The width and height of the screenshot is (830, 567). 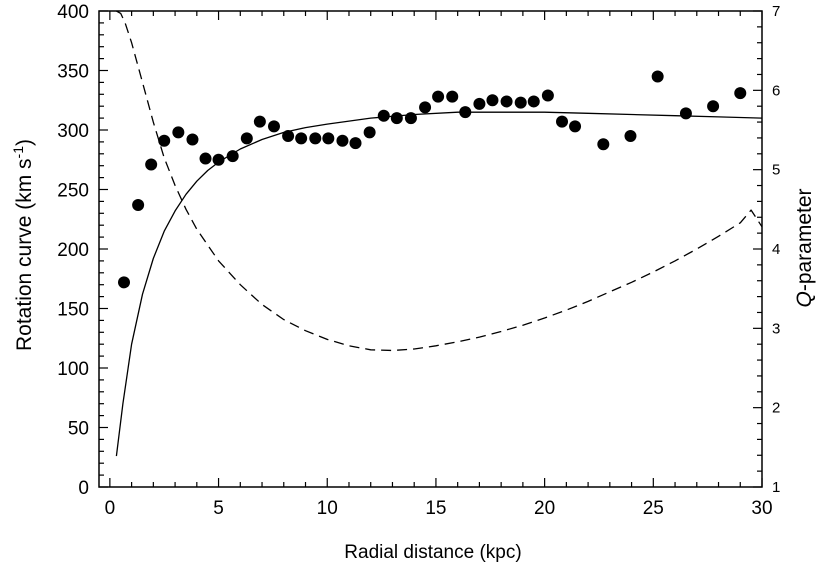 What do you see at coordinates (435, 508) in the screenshot?
I see `x-tick-label: 15` at bounding box center [435, 508].